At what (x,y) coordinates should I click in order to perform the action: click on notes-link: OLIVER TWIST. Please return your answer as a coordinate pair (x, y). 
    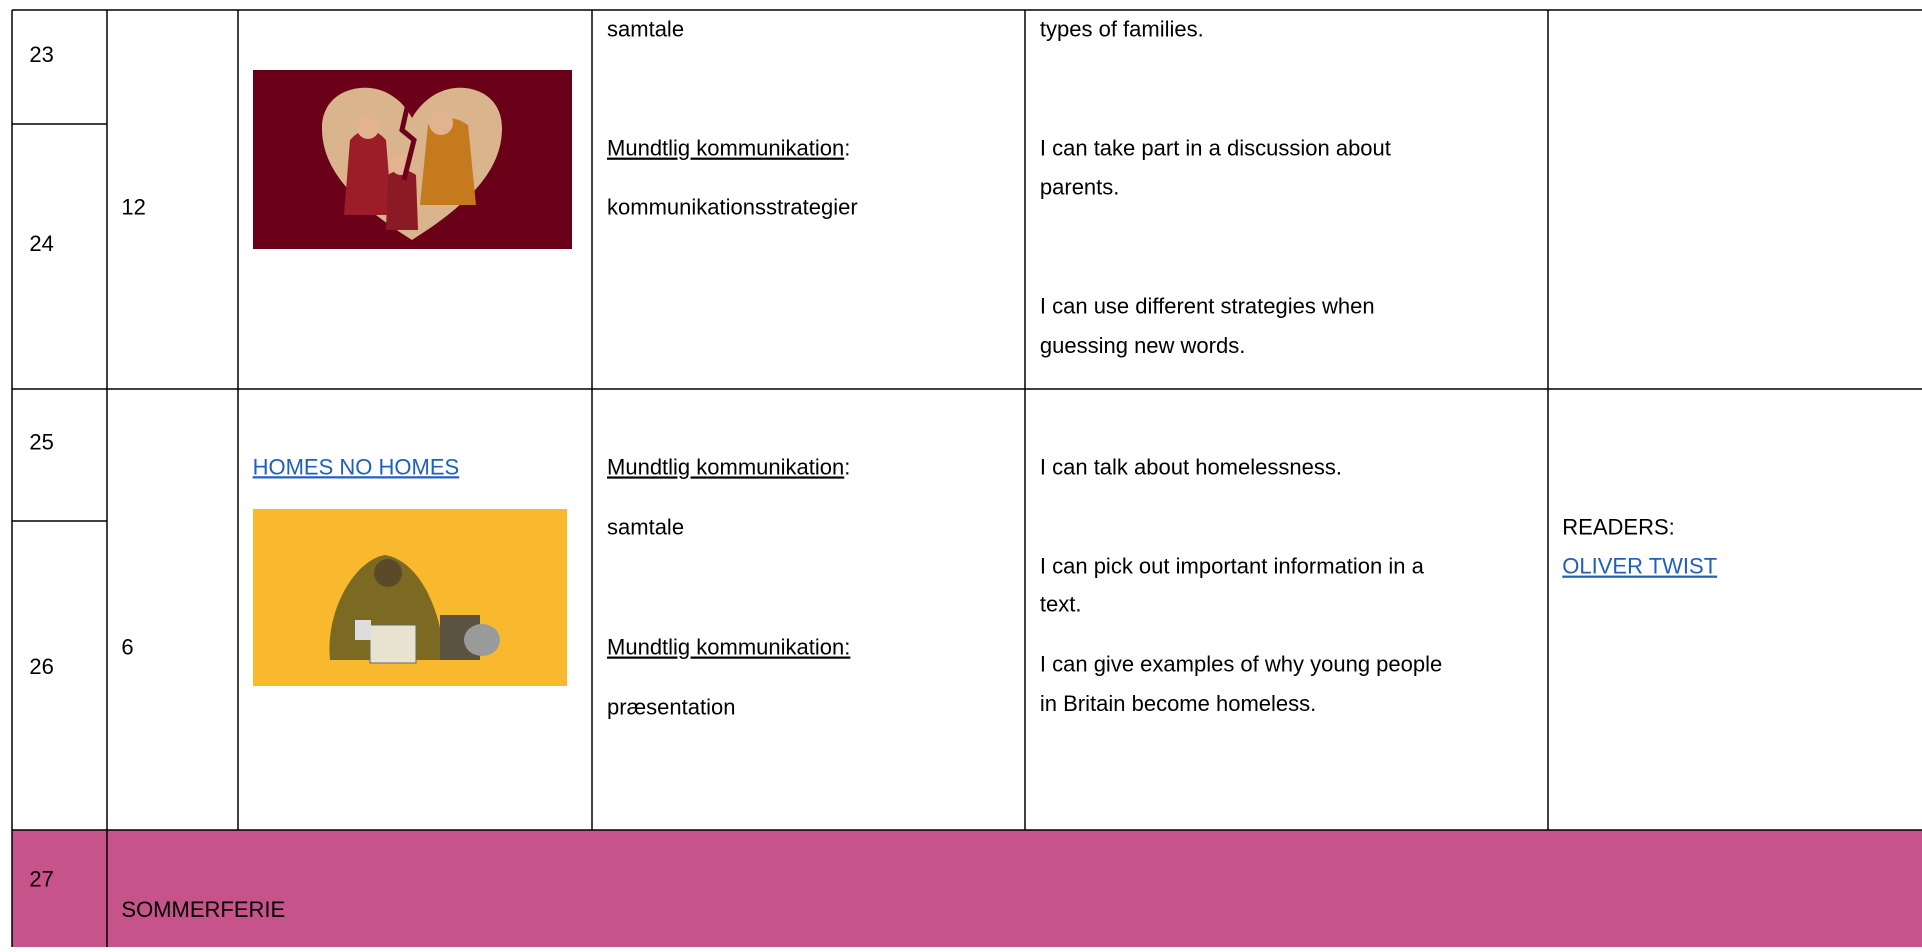
    Looking at the image, I should click on (1639, 566).